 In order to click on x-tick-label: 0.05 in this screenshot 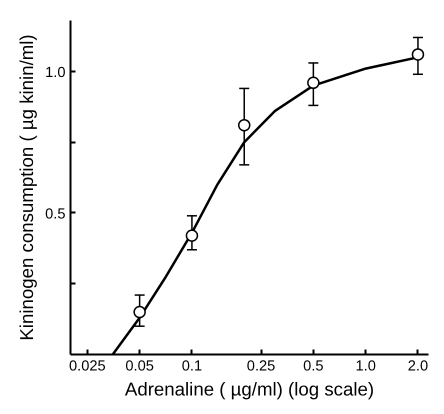, I will do `click(139, 366)`.